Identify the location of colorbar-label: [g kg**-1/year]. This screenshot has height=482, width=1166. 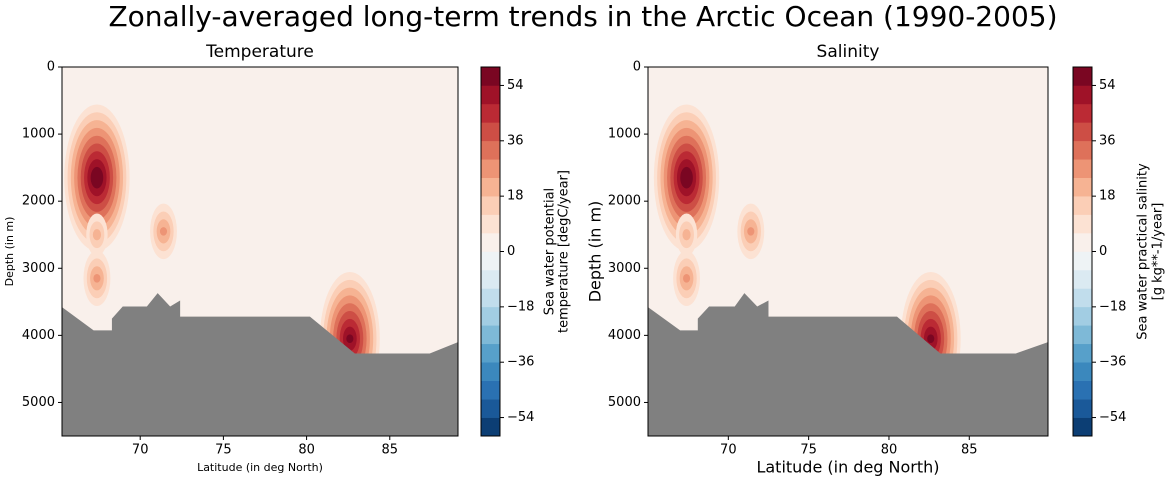
(1158, 252).